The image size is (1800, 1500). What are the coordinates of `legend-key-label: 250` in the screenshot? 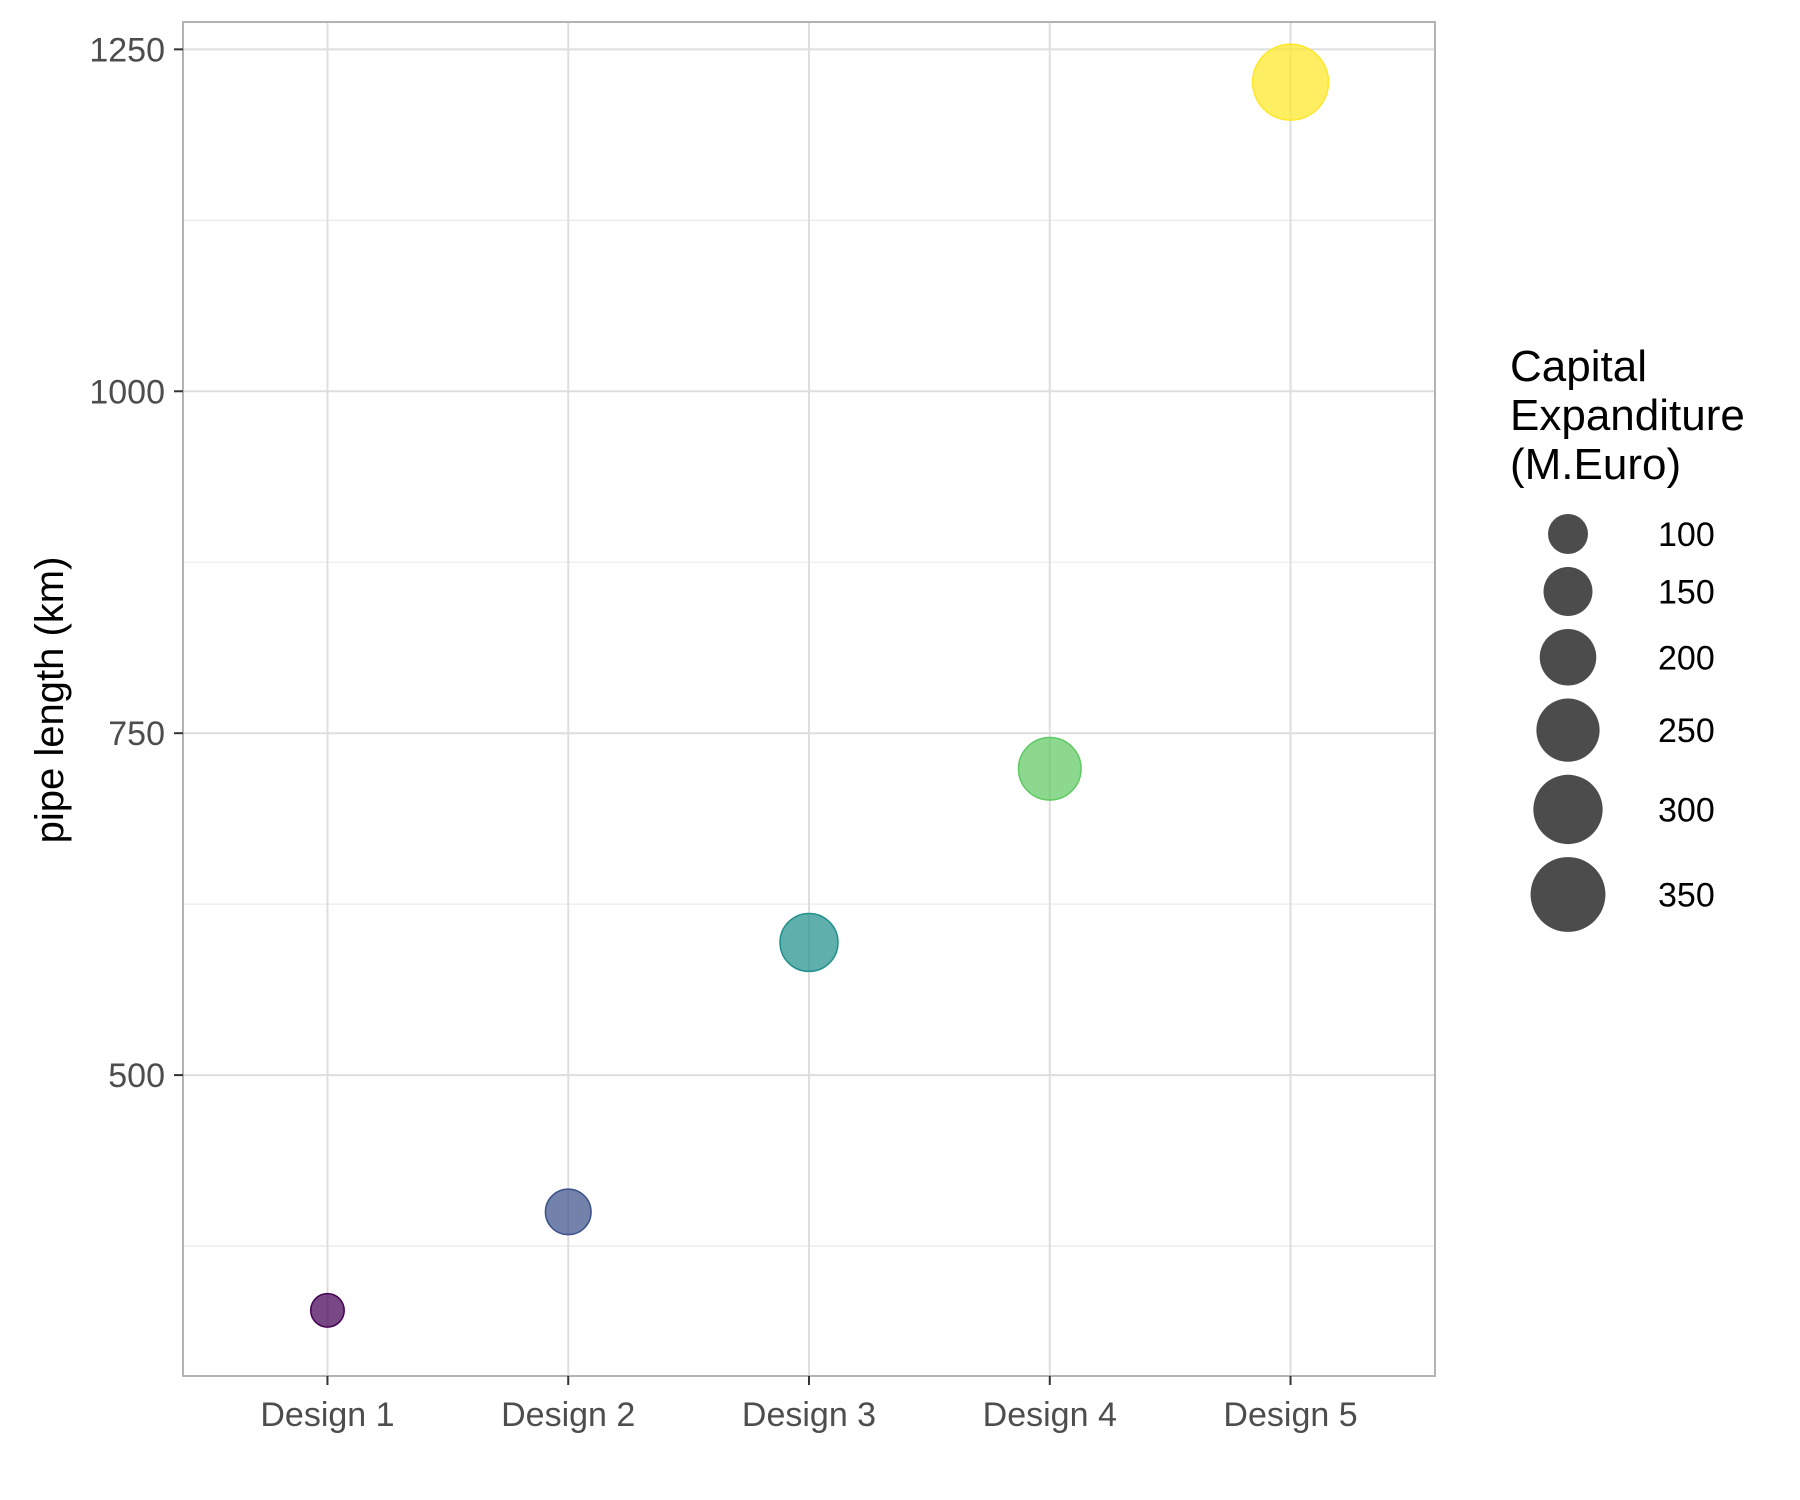 It's located at (1686, 731).